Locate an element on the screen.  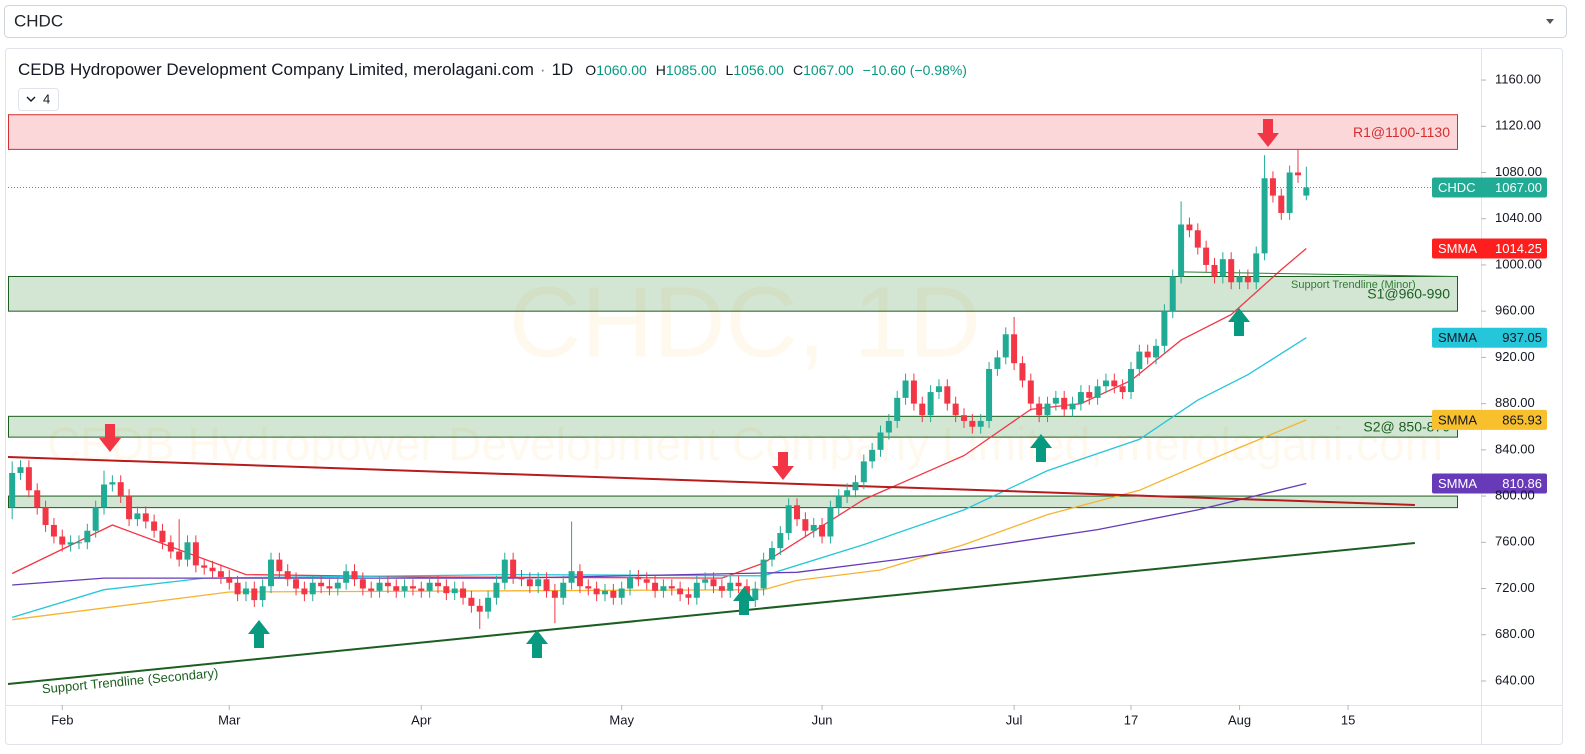
y-tick-label: 1080.00 is located at coordinates (1518, 171).